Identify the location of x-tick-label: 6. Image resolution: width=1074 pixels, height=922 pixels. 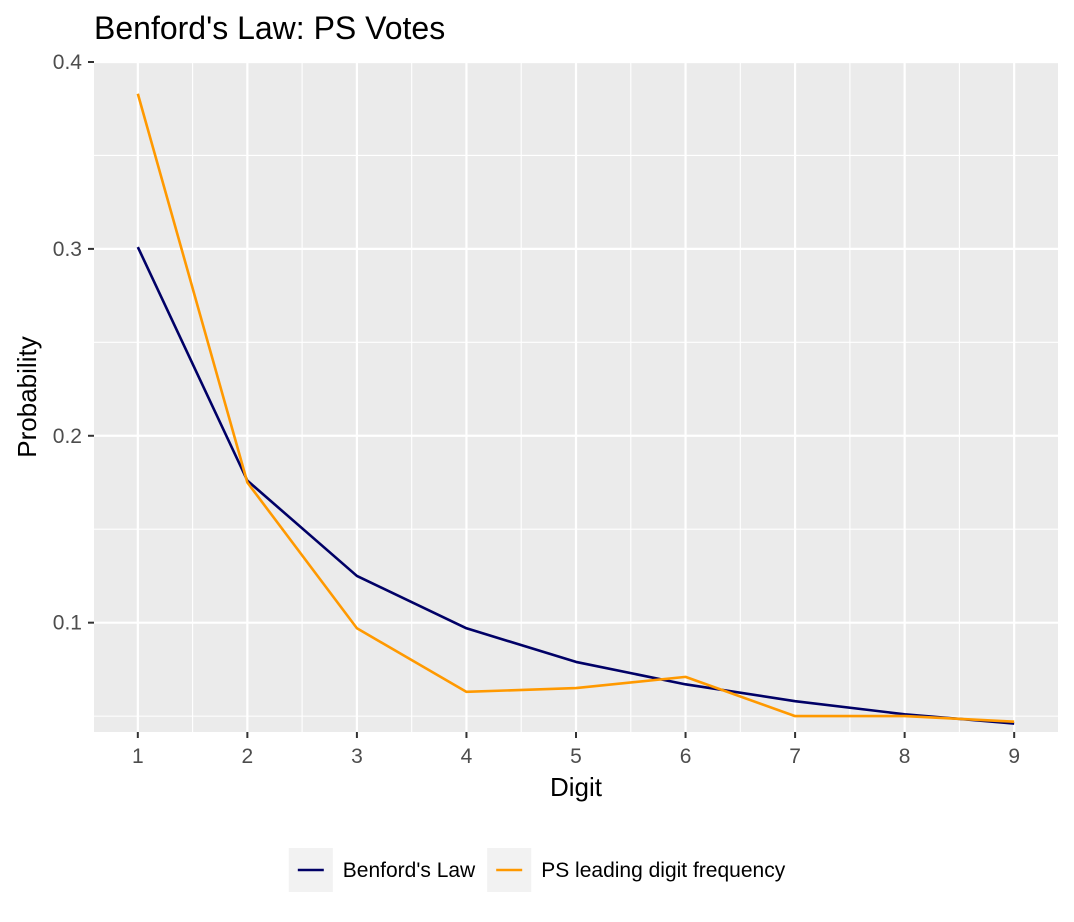
(686, 756).